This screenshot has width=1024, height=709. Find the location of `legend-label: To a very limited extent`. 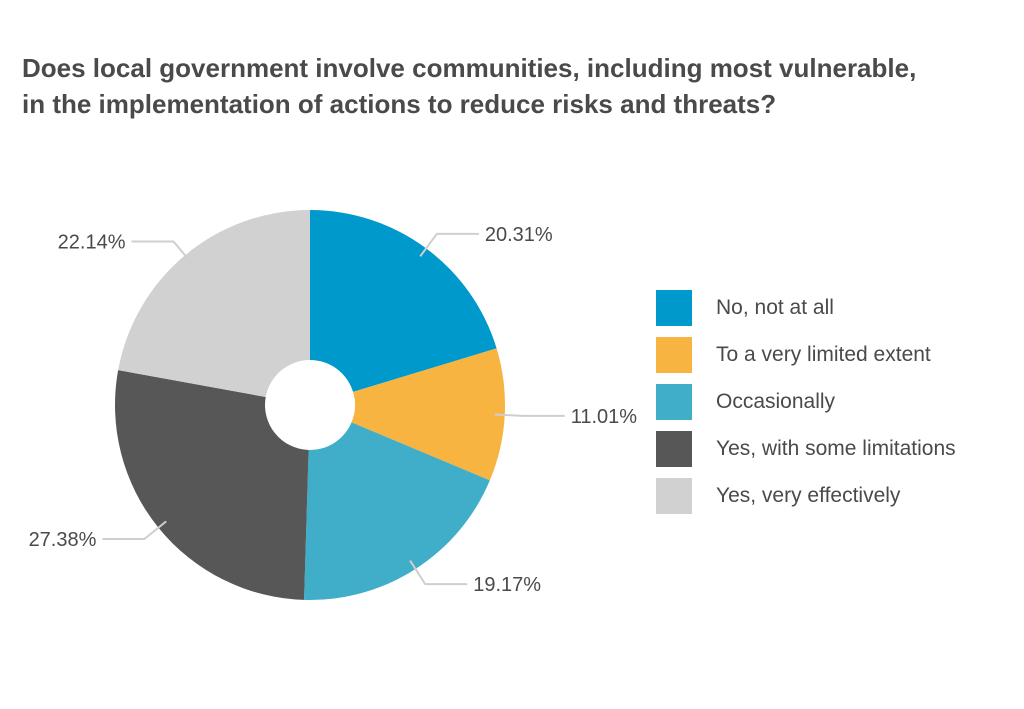

legend-label: To a very limited extent is located at coordinates (823, 354).